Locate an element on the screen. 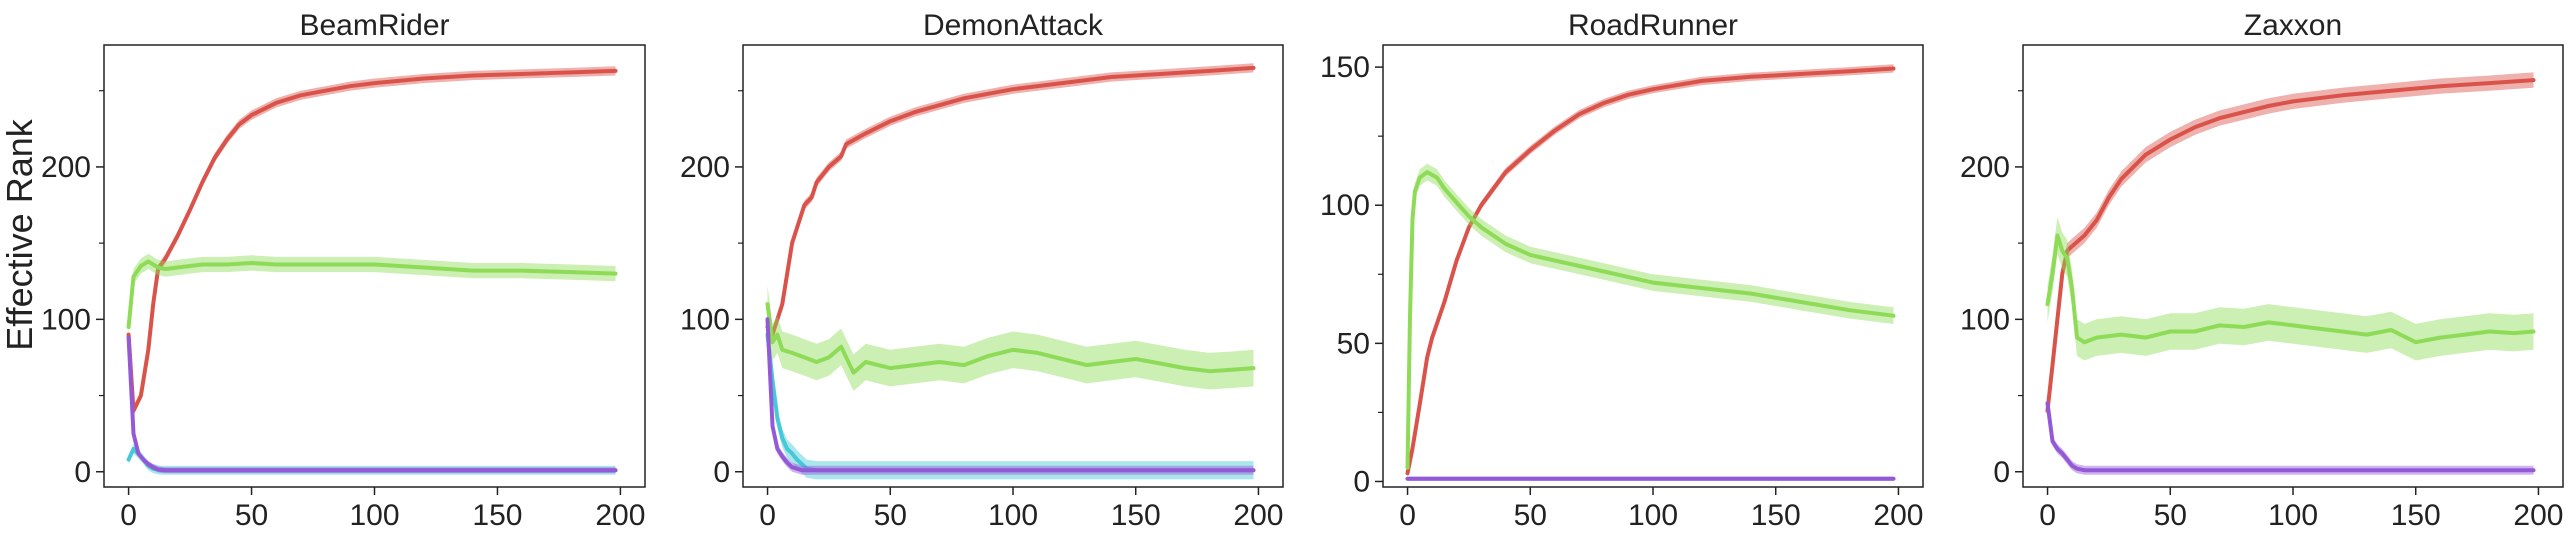  panel-title: RoadRunner is located at coordinates (1653, 25).